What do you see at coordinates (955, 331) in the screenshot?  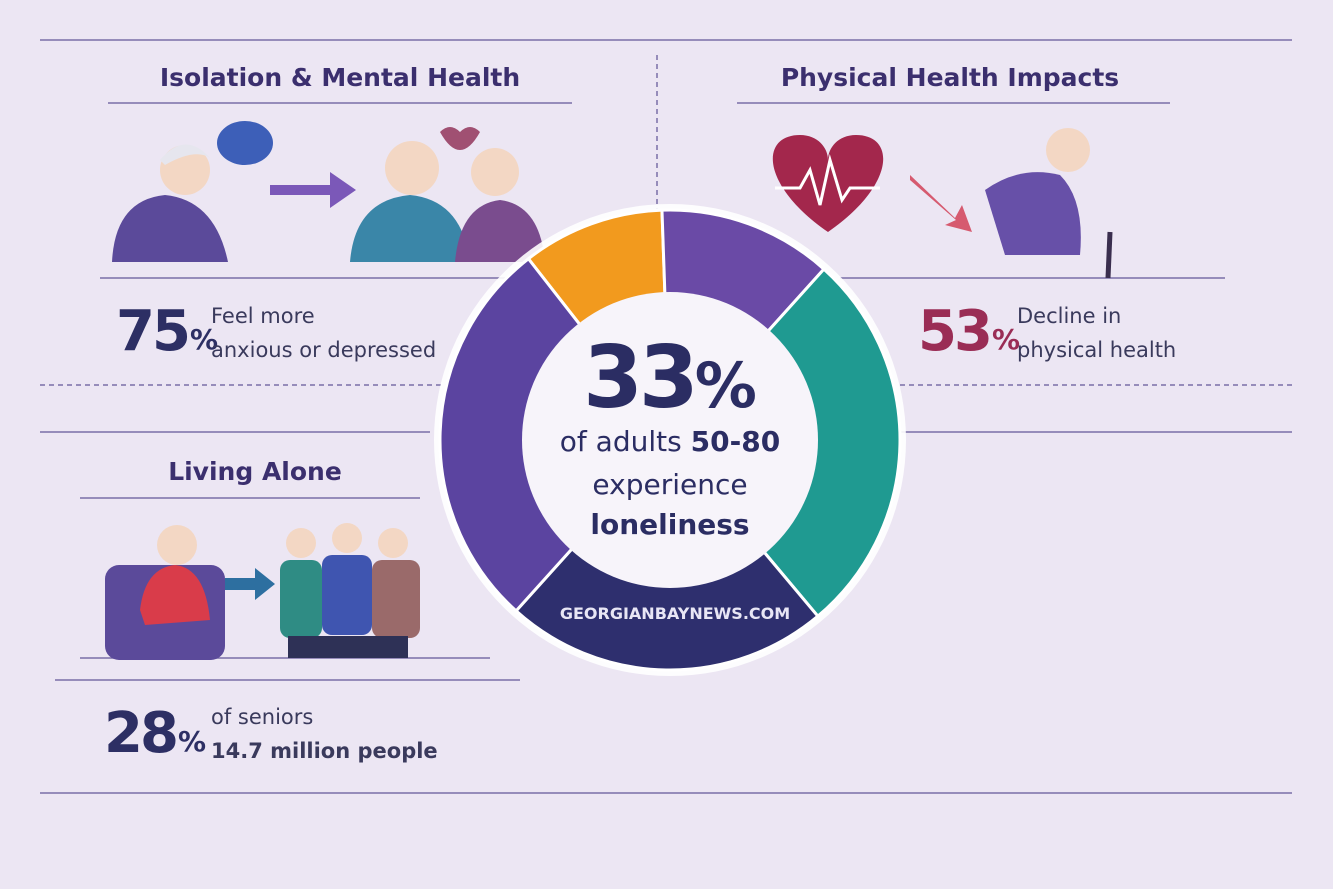 I see `stat-number: 53` at bounding box center [955, 331].